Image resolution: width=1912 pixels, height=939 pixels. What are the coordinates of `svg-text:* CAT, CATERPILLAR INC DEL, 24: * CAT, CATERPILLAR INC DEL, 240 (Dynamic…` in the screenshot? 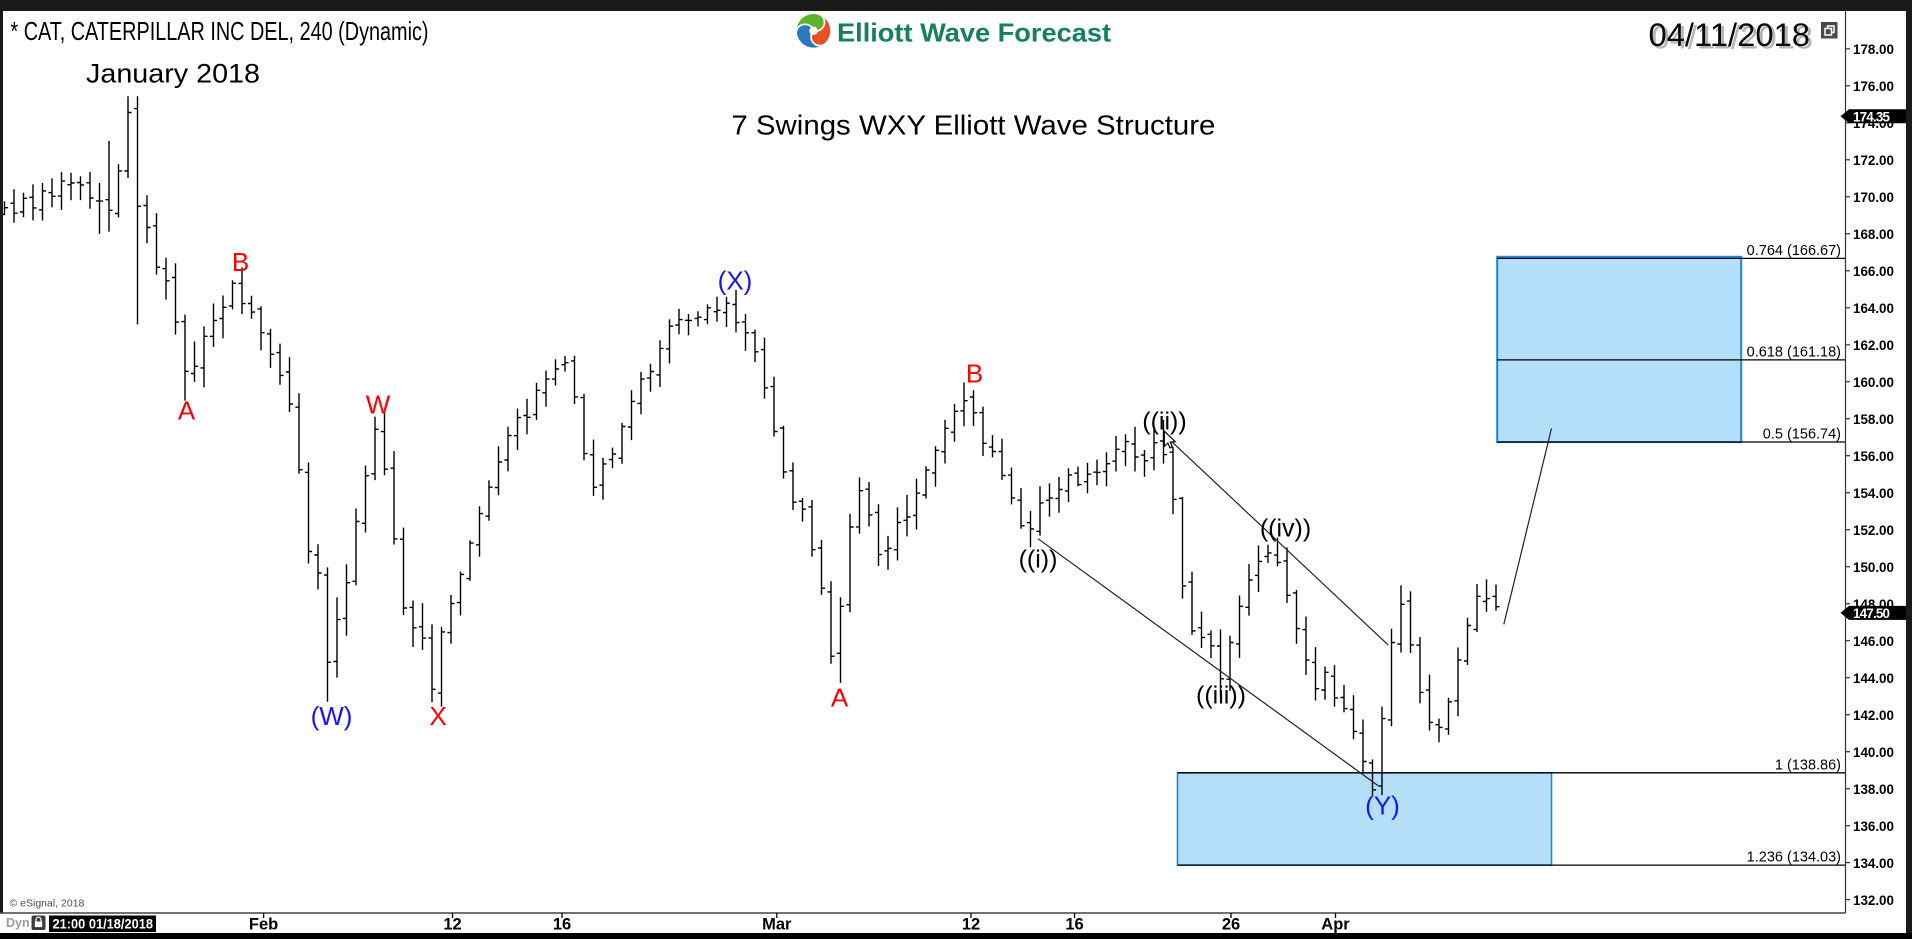 It's located at (220, 31).